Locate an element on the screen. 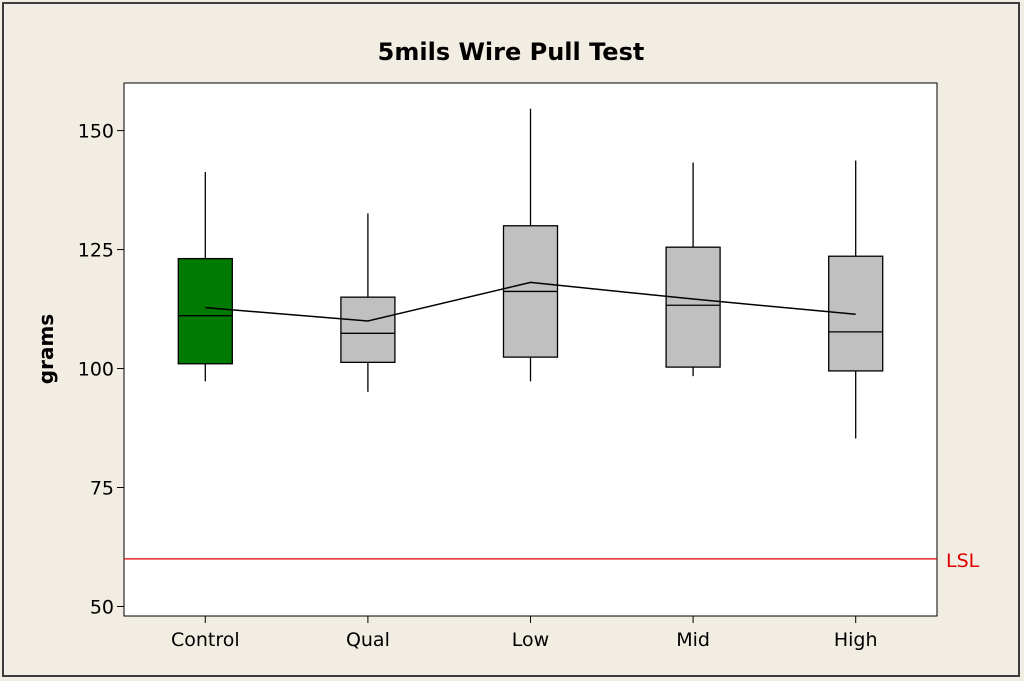 This screenshot has height=681, width=1024. x-tick-label: Mid is located at coordinates (693, 640).